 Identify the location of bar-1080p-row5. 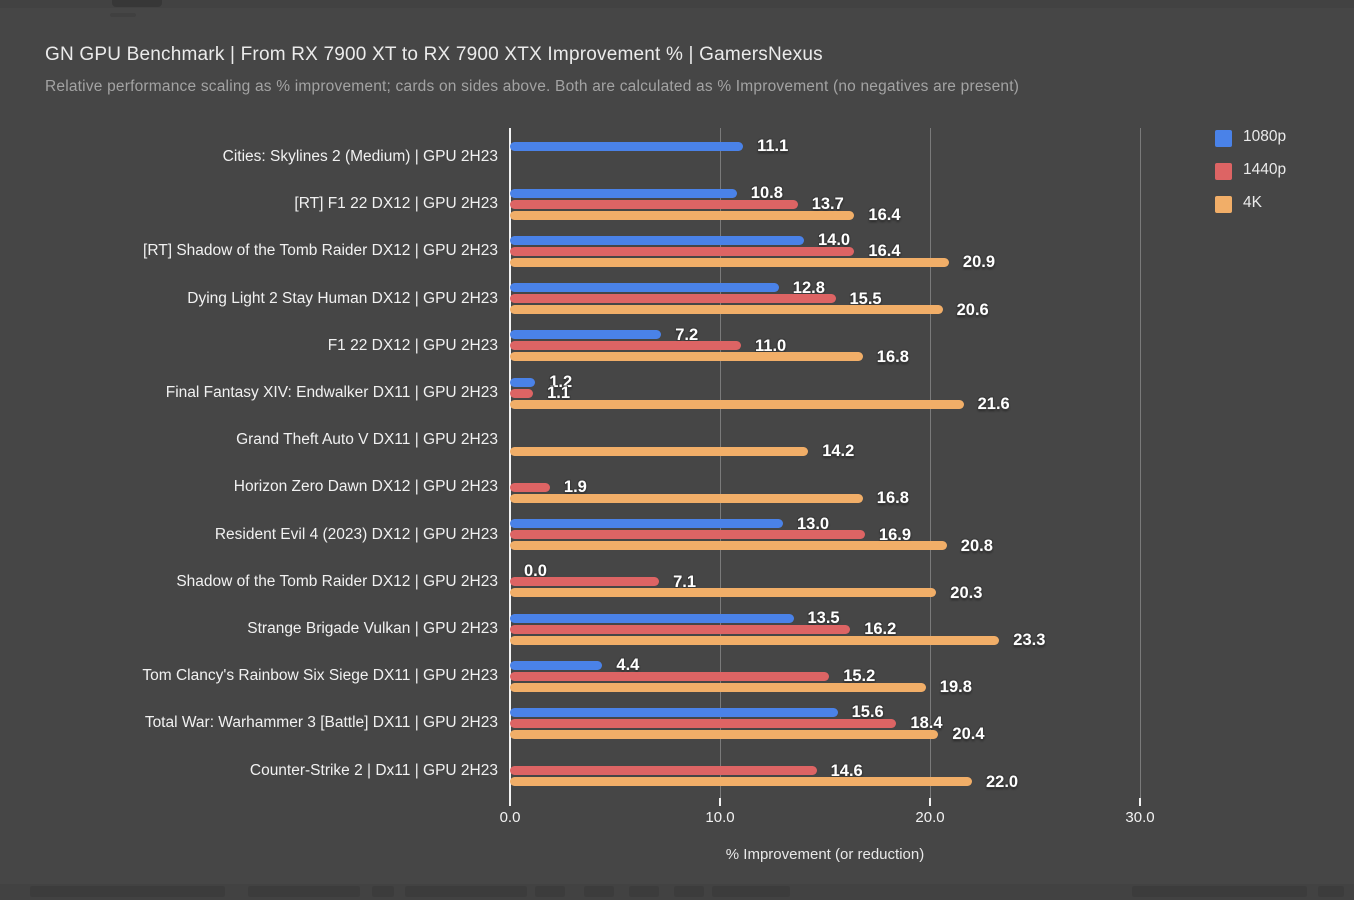
(586, 335).